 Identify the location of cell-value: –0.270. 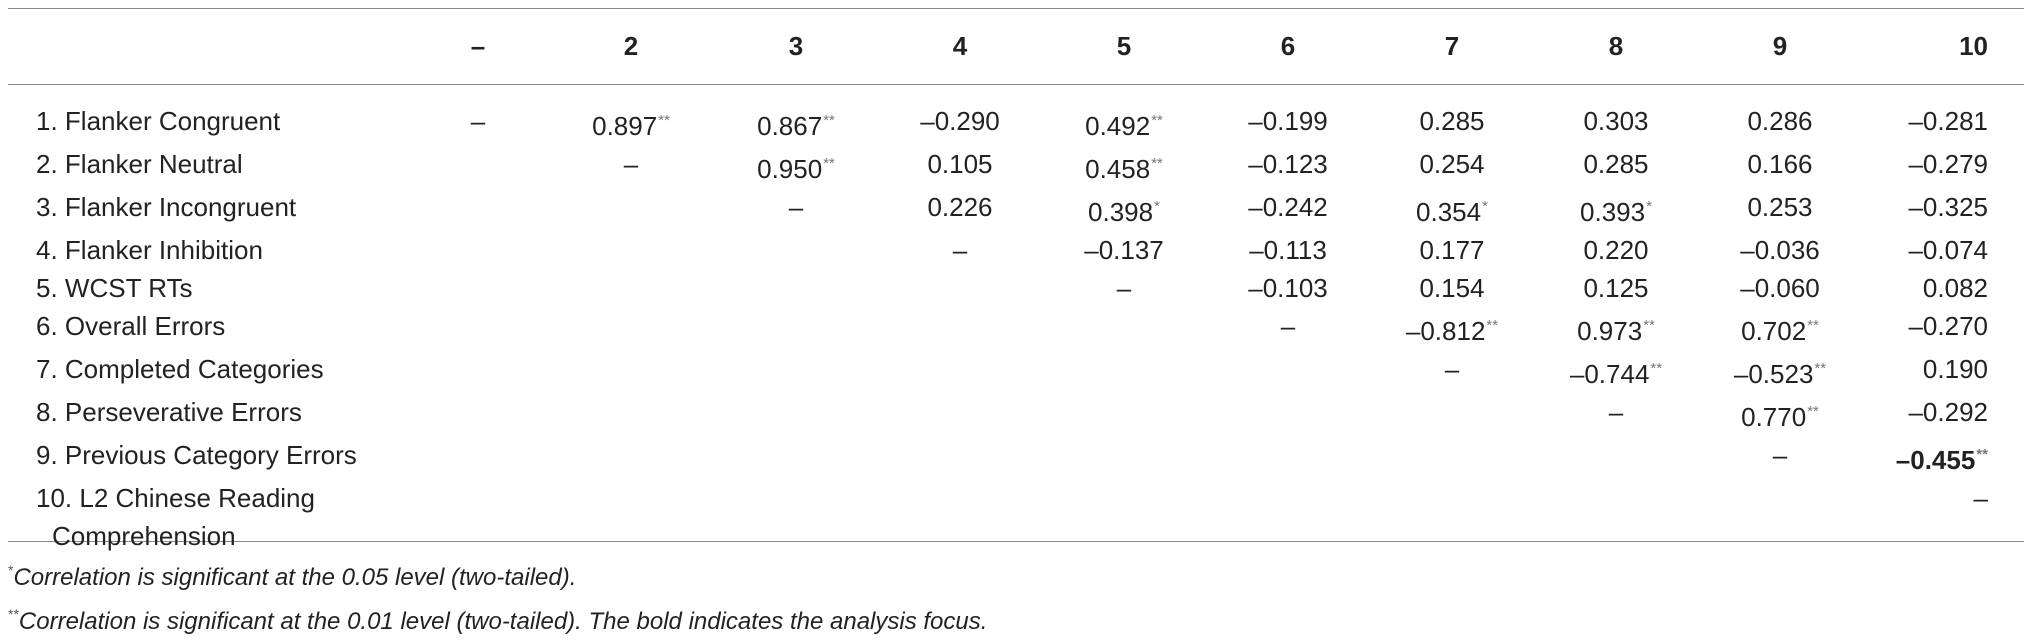
(1948, 326).